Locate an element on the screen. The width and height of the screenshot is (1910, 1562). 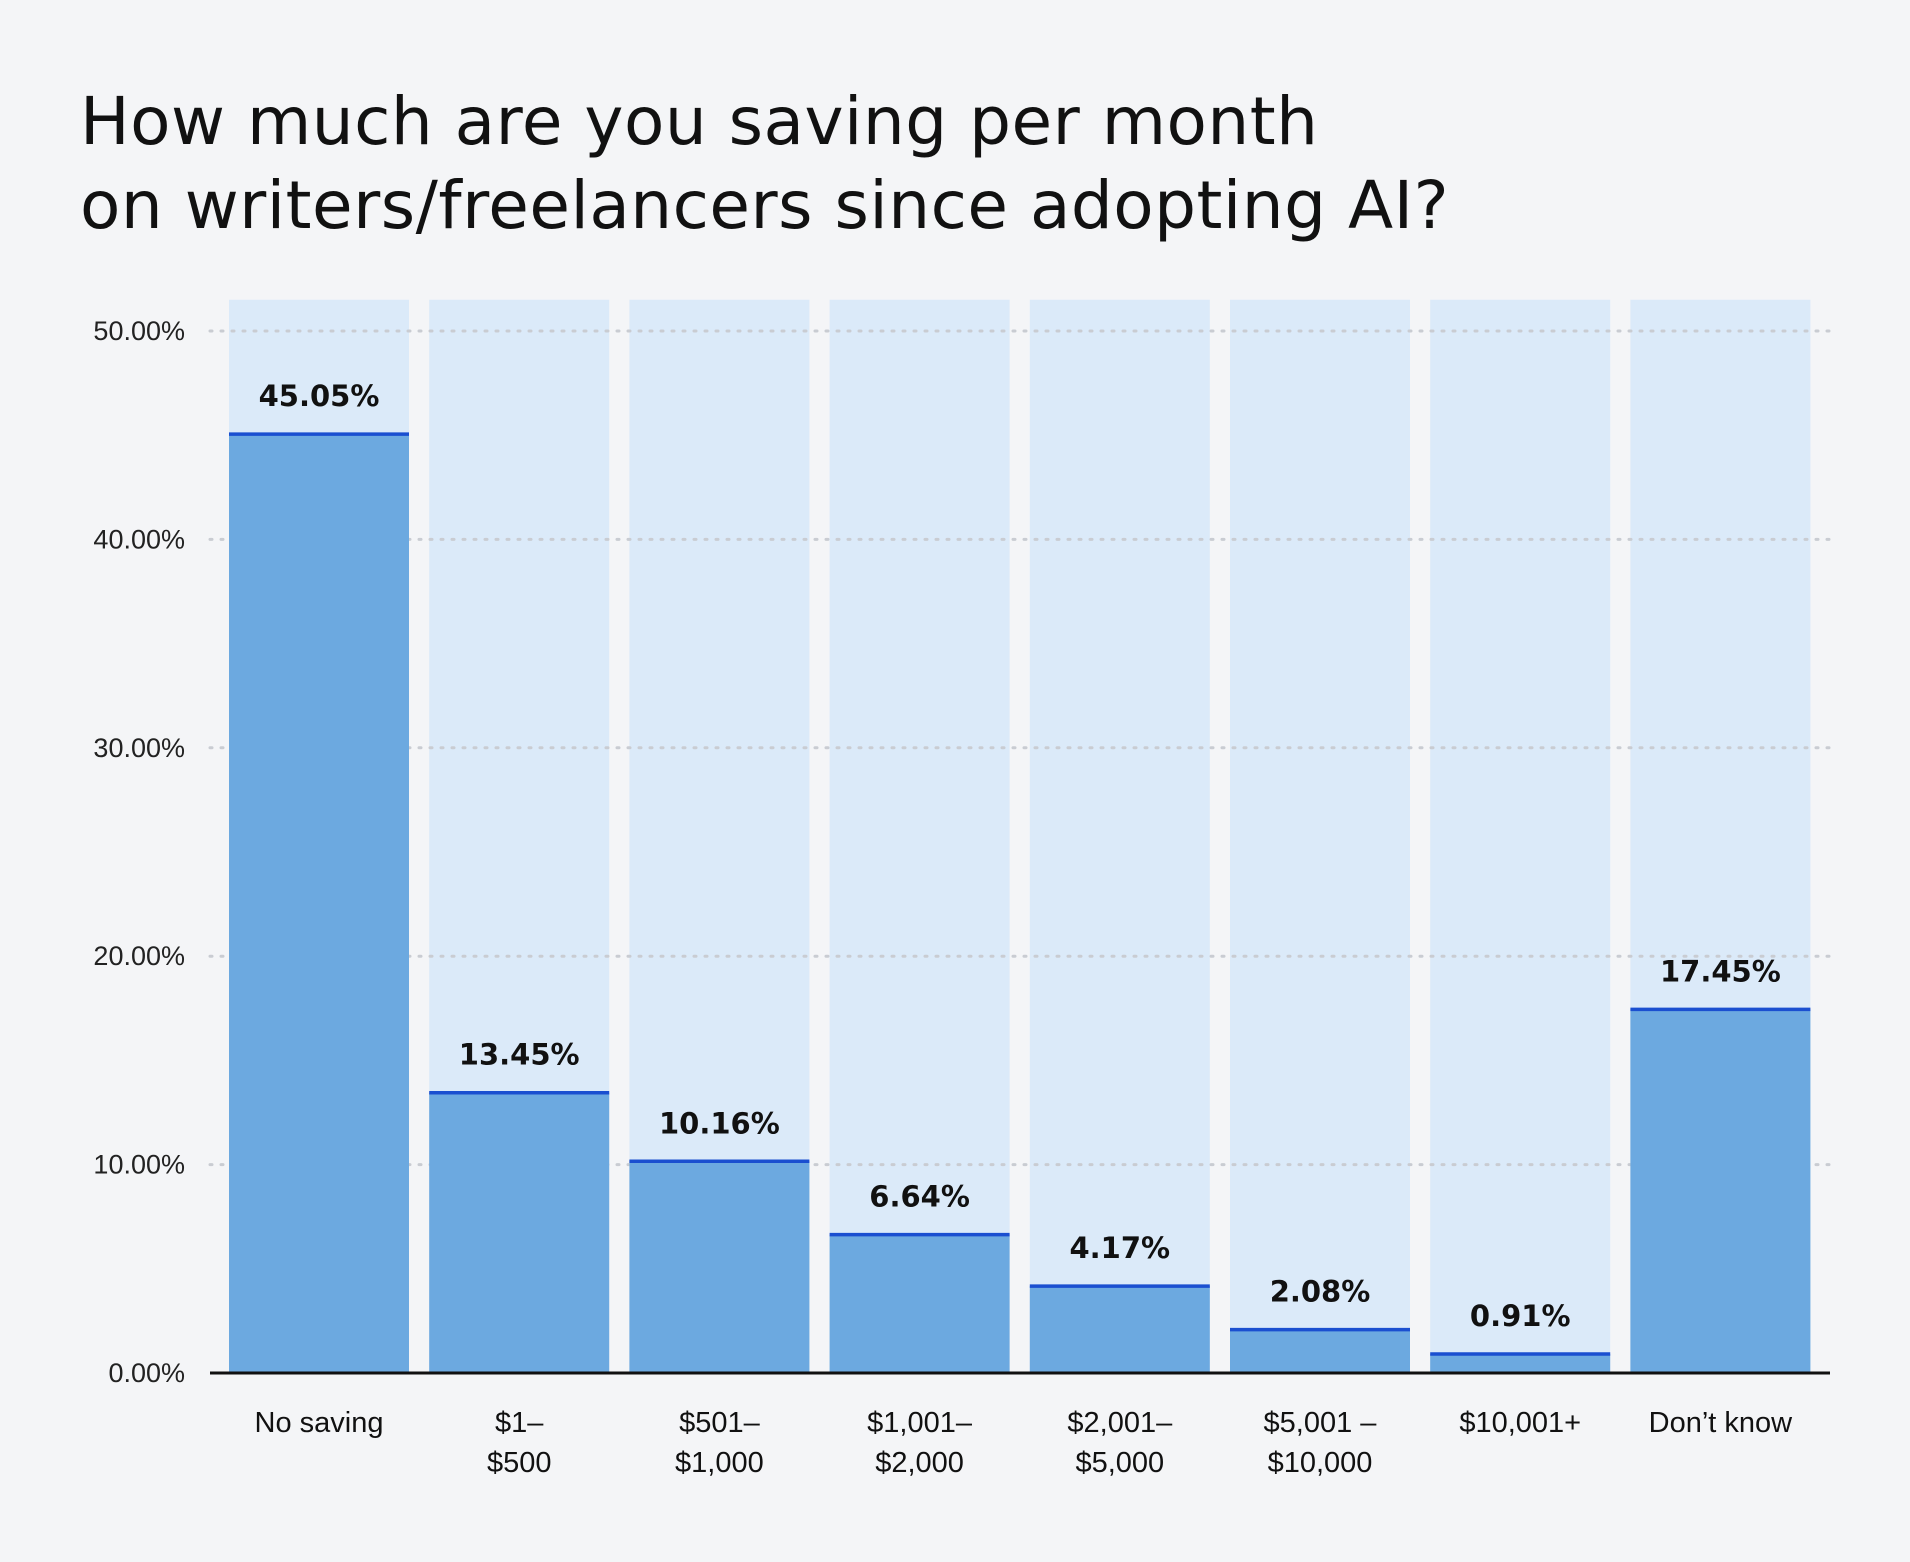
data-label: 4.17% is located at coordinates (1119, 1248).